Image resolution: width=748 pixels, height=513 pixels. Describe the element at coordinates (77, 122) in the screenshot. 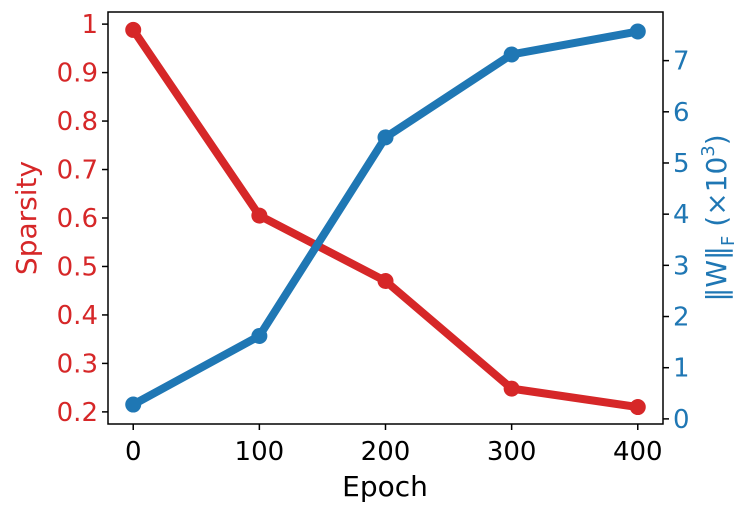

I see `y-left-tick-label: 0.8` at that location.